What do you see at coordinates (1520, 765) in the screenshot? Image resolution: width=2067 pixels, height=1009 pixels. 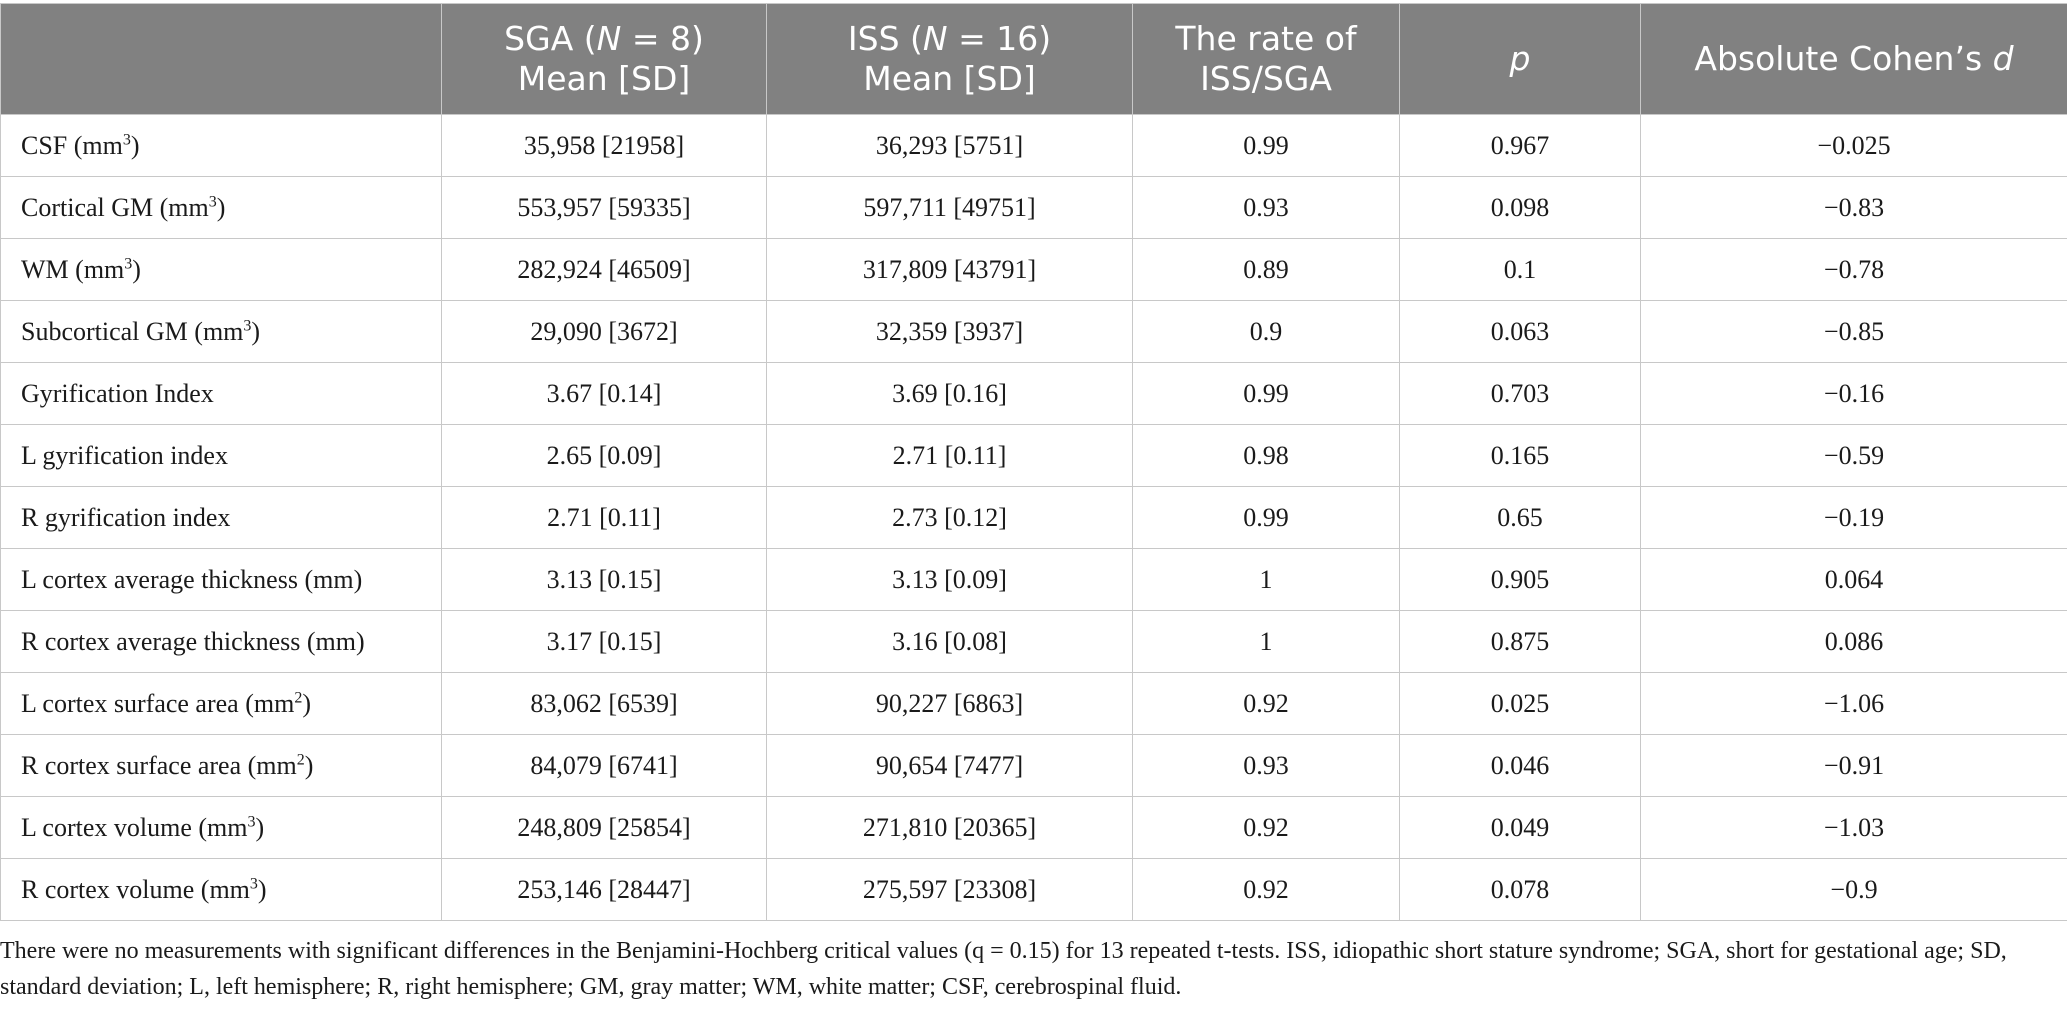 I see `p-cell: 0.046` at bounding box center [1520, 765].